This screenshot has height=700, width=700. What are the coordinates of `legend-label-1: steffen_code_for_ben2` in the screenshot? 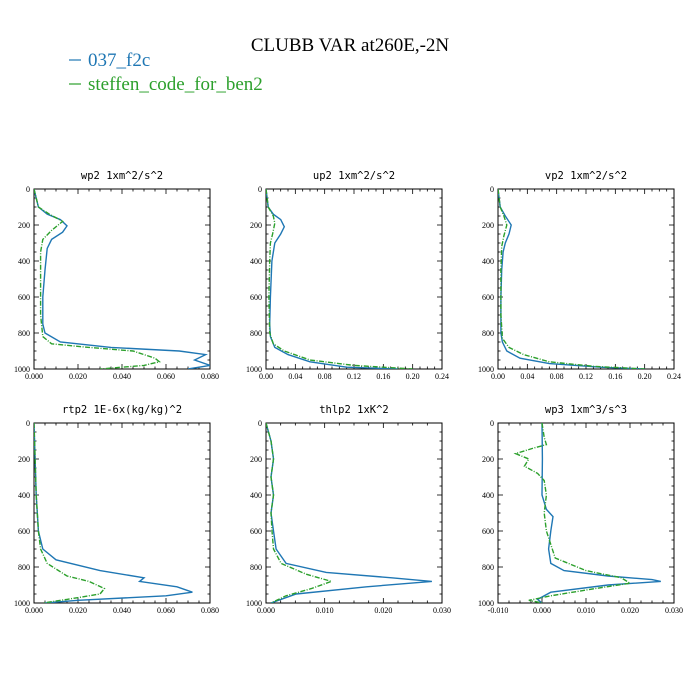 It's located at (175, 84).